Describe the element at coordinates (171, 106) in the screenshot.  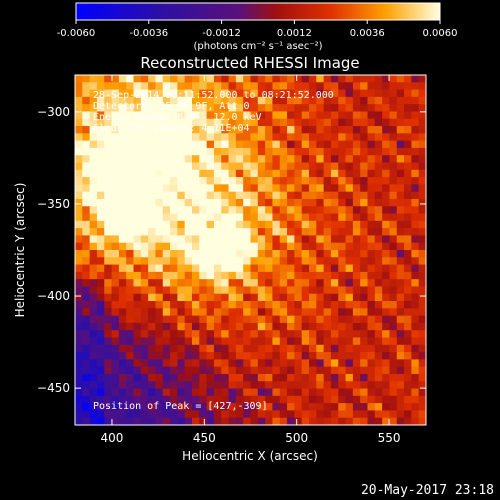
I see `annotation-detectors: Detectors: 3F 6F 9F, Att 0` at that location.